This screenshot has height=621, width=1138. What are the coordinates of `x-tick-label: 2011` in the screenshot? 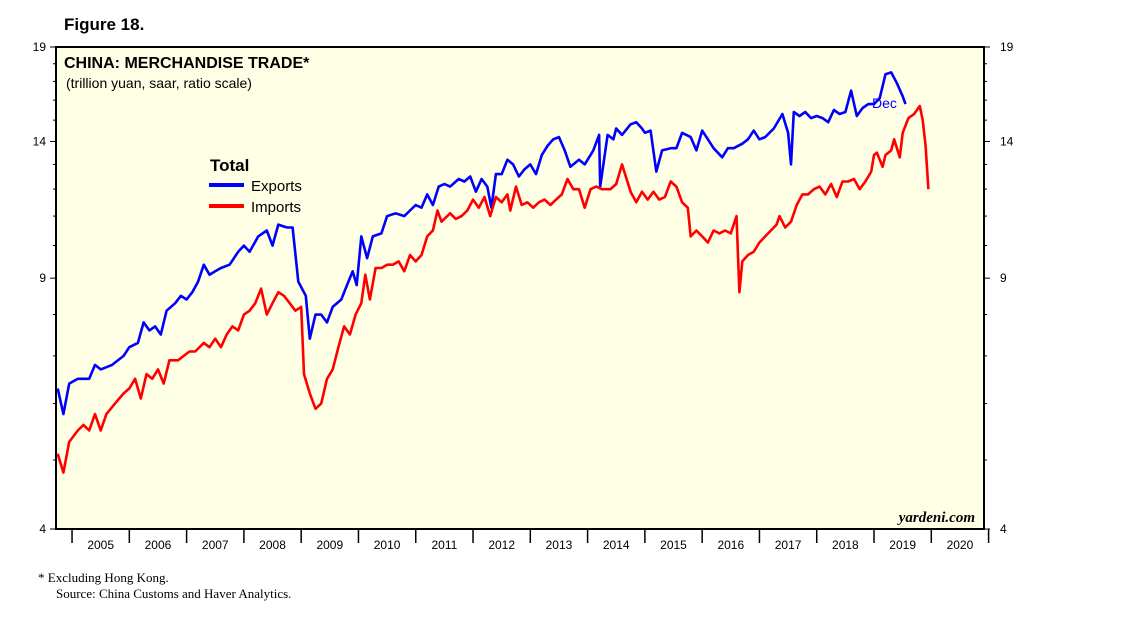 It's located at (444, 545).